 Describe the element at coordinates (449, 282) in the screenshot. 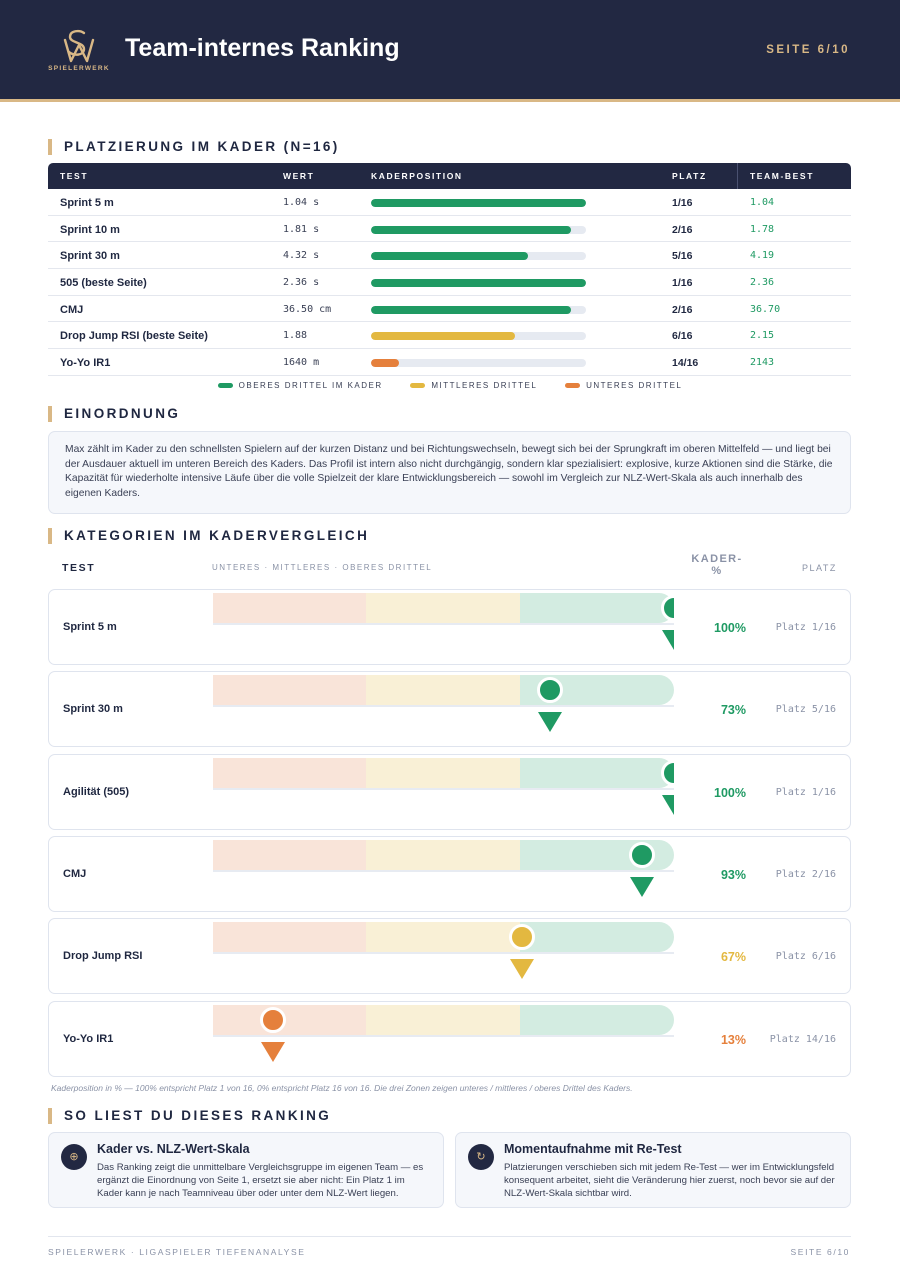

I see `table-row: 505 (beste Seite) 2.36 s 1/16 2.36` at that location.